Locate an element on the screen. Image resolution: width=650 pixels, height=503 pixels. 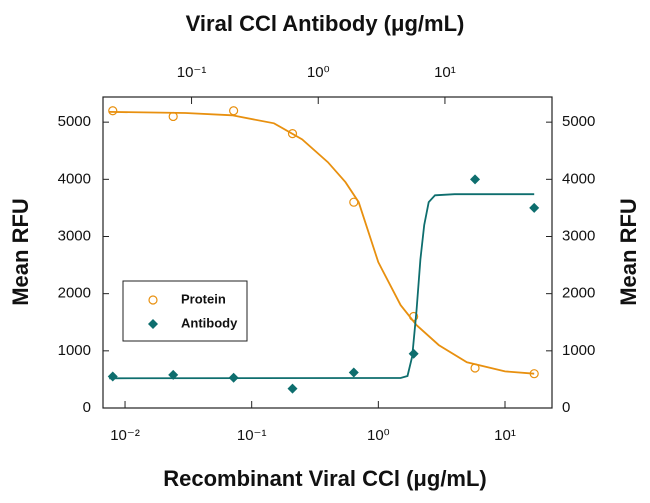
y2-tick-label: 4000 is located at coordinates (578, 178).